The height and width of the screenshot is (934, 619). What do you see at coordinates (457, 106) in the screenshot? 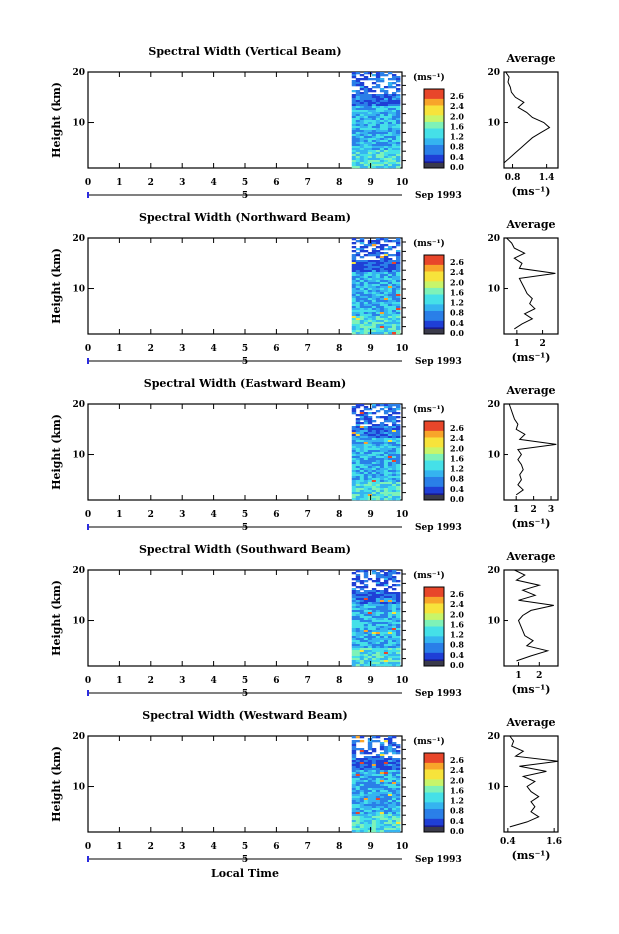
I see `colorbar-label: 2.4` at bounding box center [457, 106].